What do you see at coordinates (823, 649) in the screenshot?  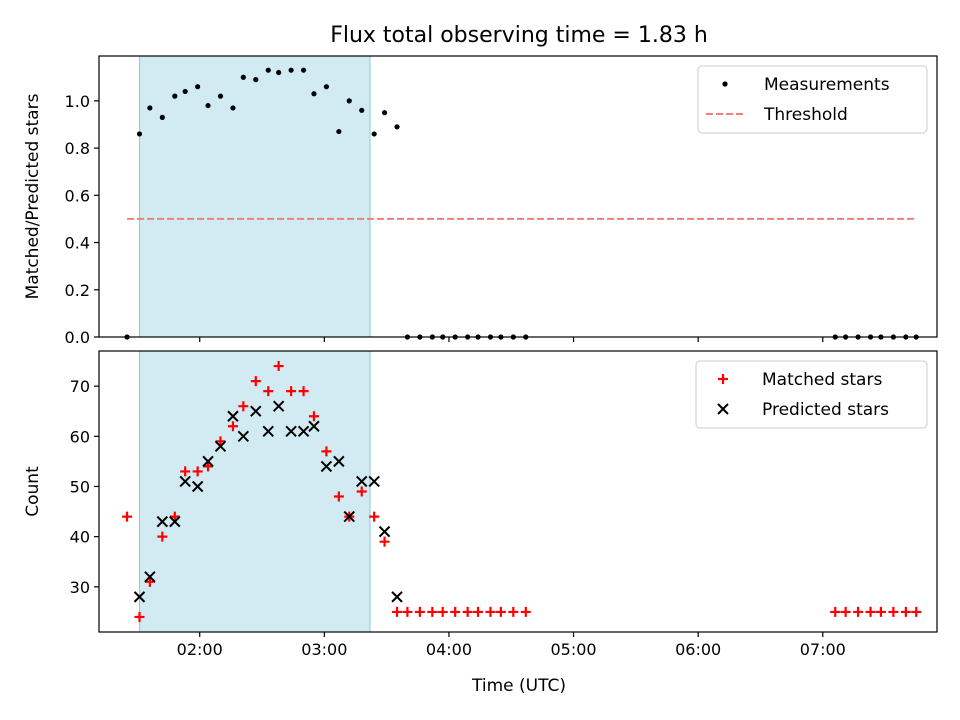 I see `x-tick-label: 07:00` at bounding box center [823, 649].